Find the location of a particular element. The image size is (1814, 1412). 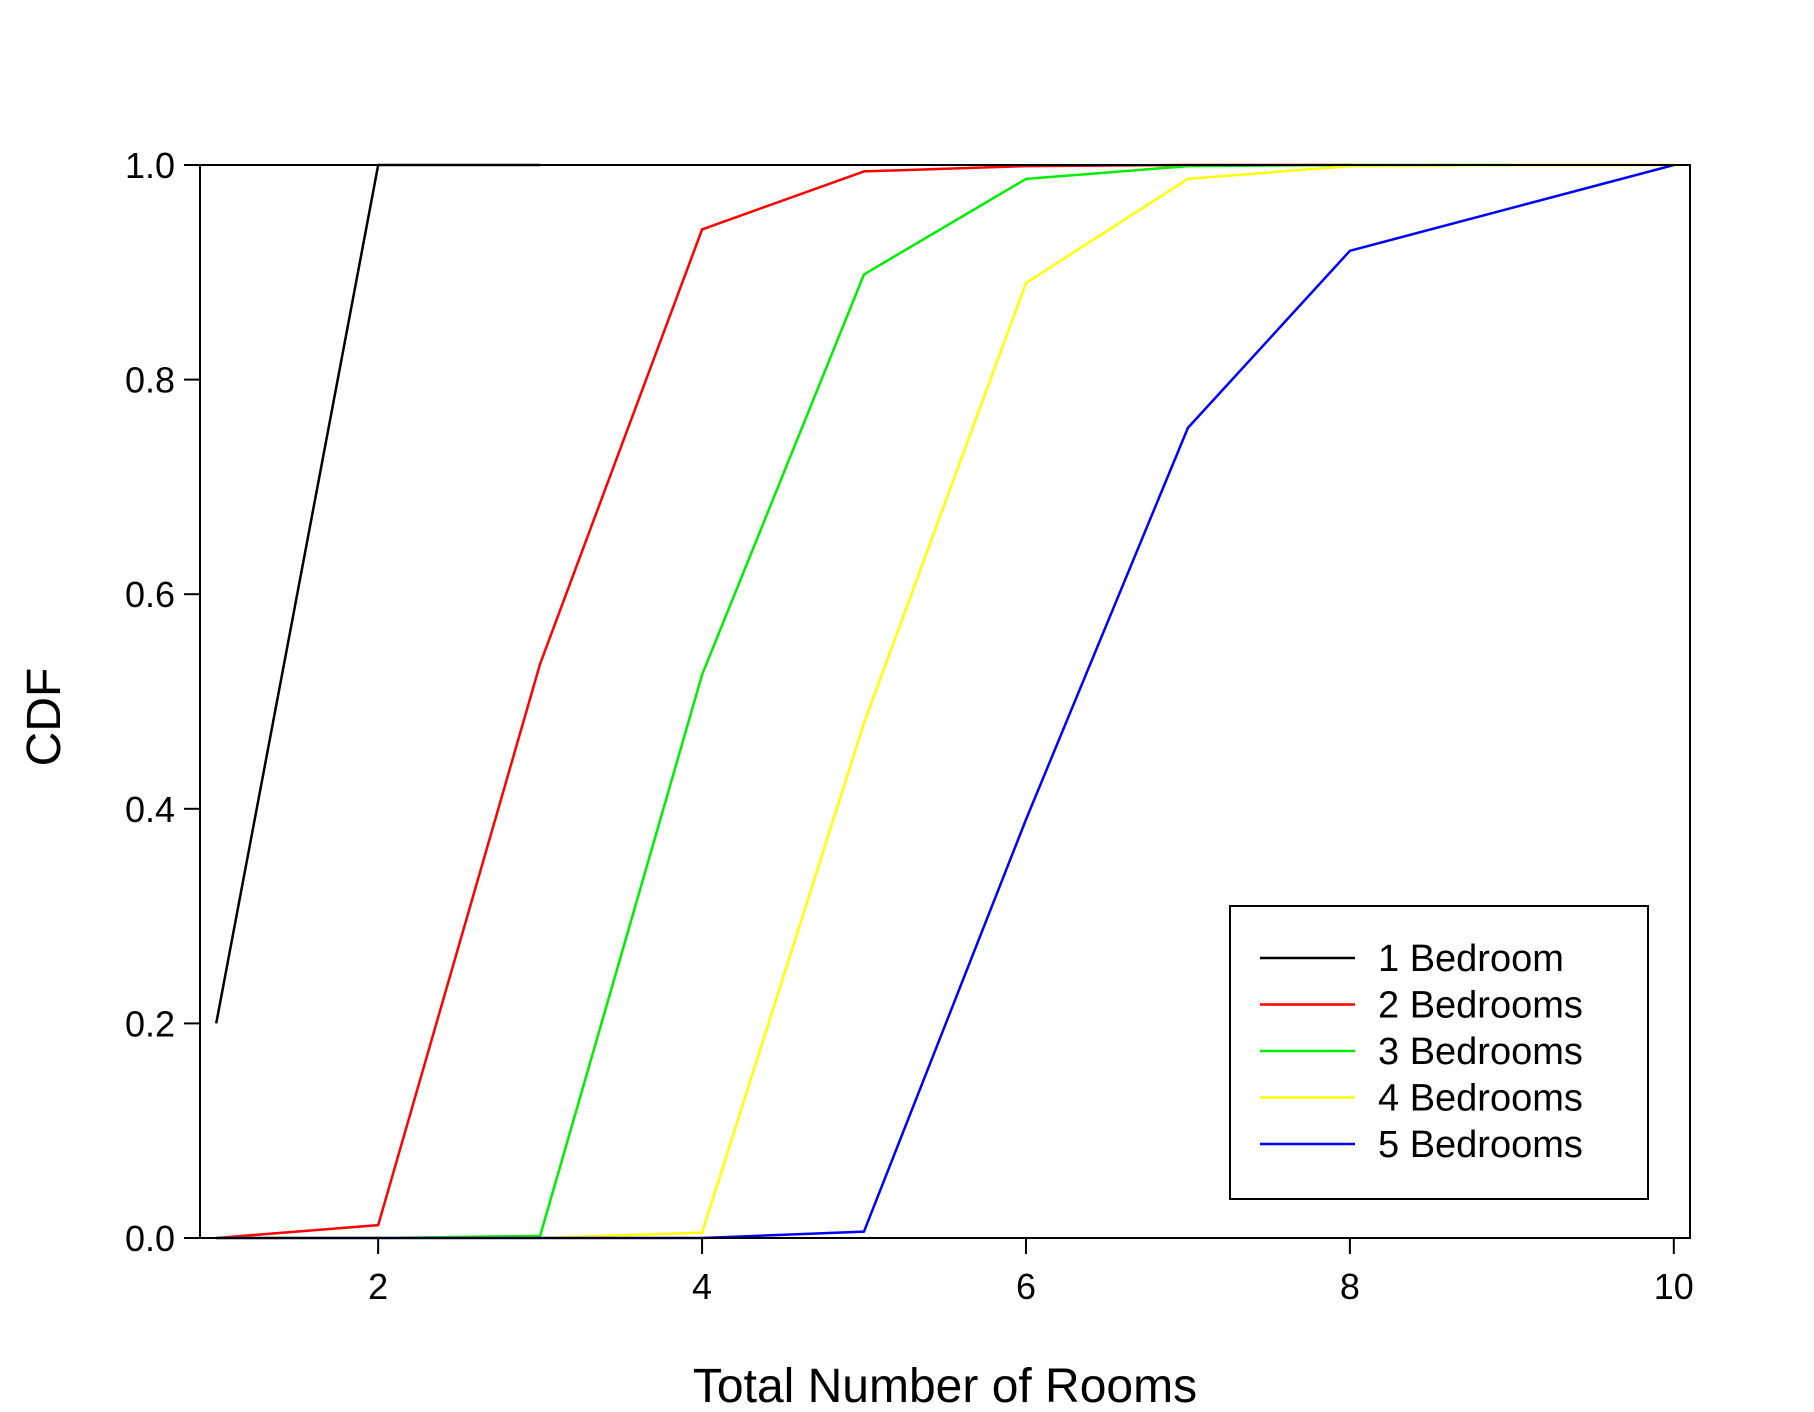

legend-label-5: 5 Bedrooms is located at coordinates (1480, 1145).